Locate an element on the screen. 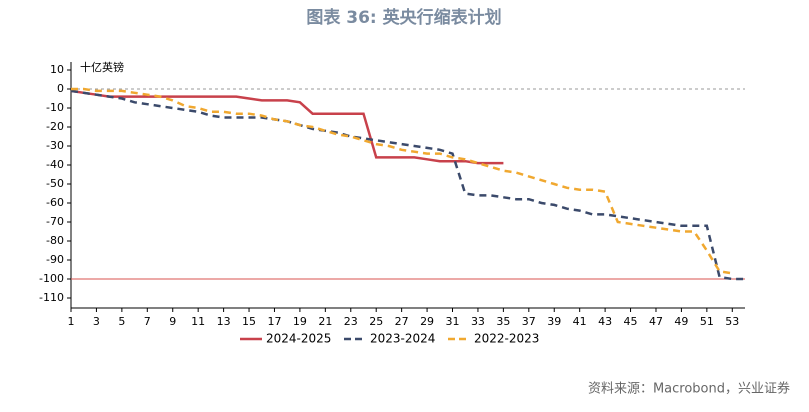  y-tick-label: 0 is located at coordinates (60, 88).